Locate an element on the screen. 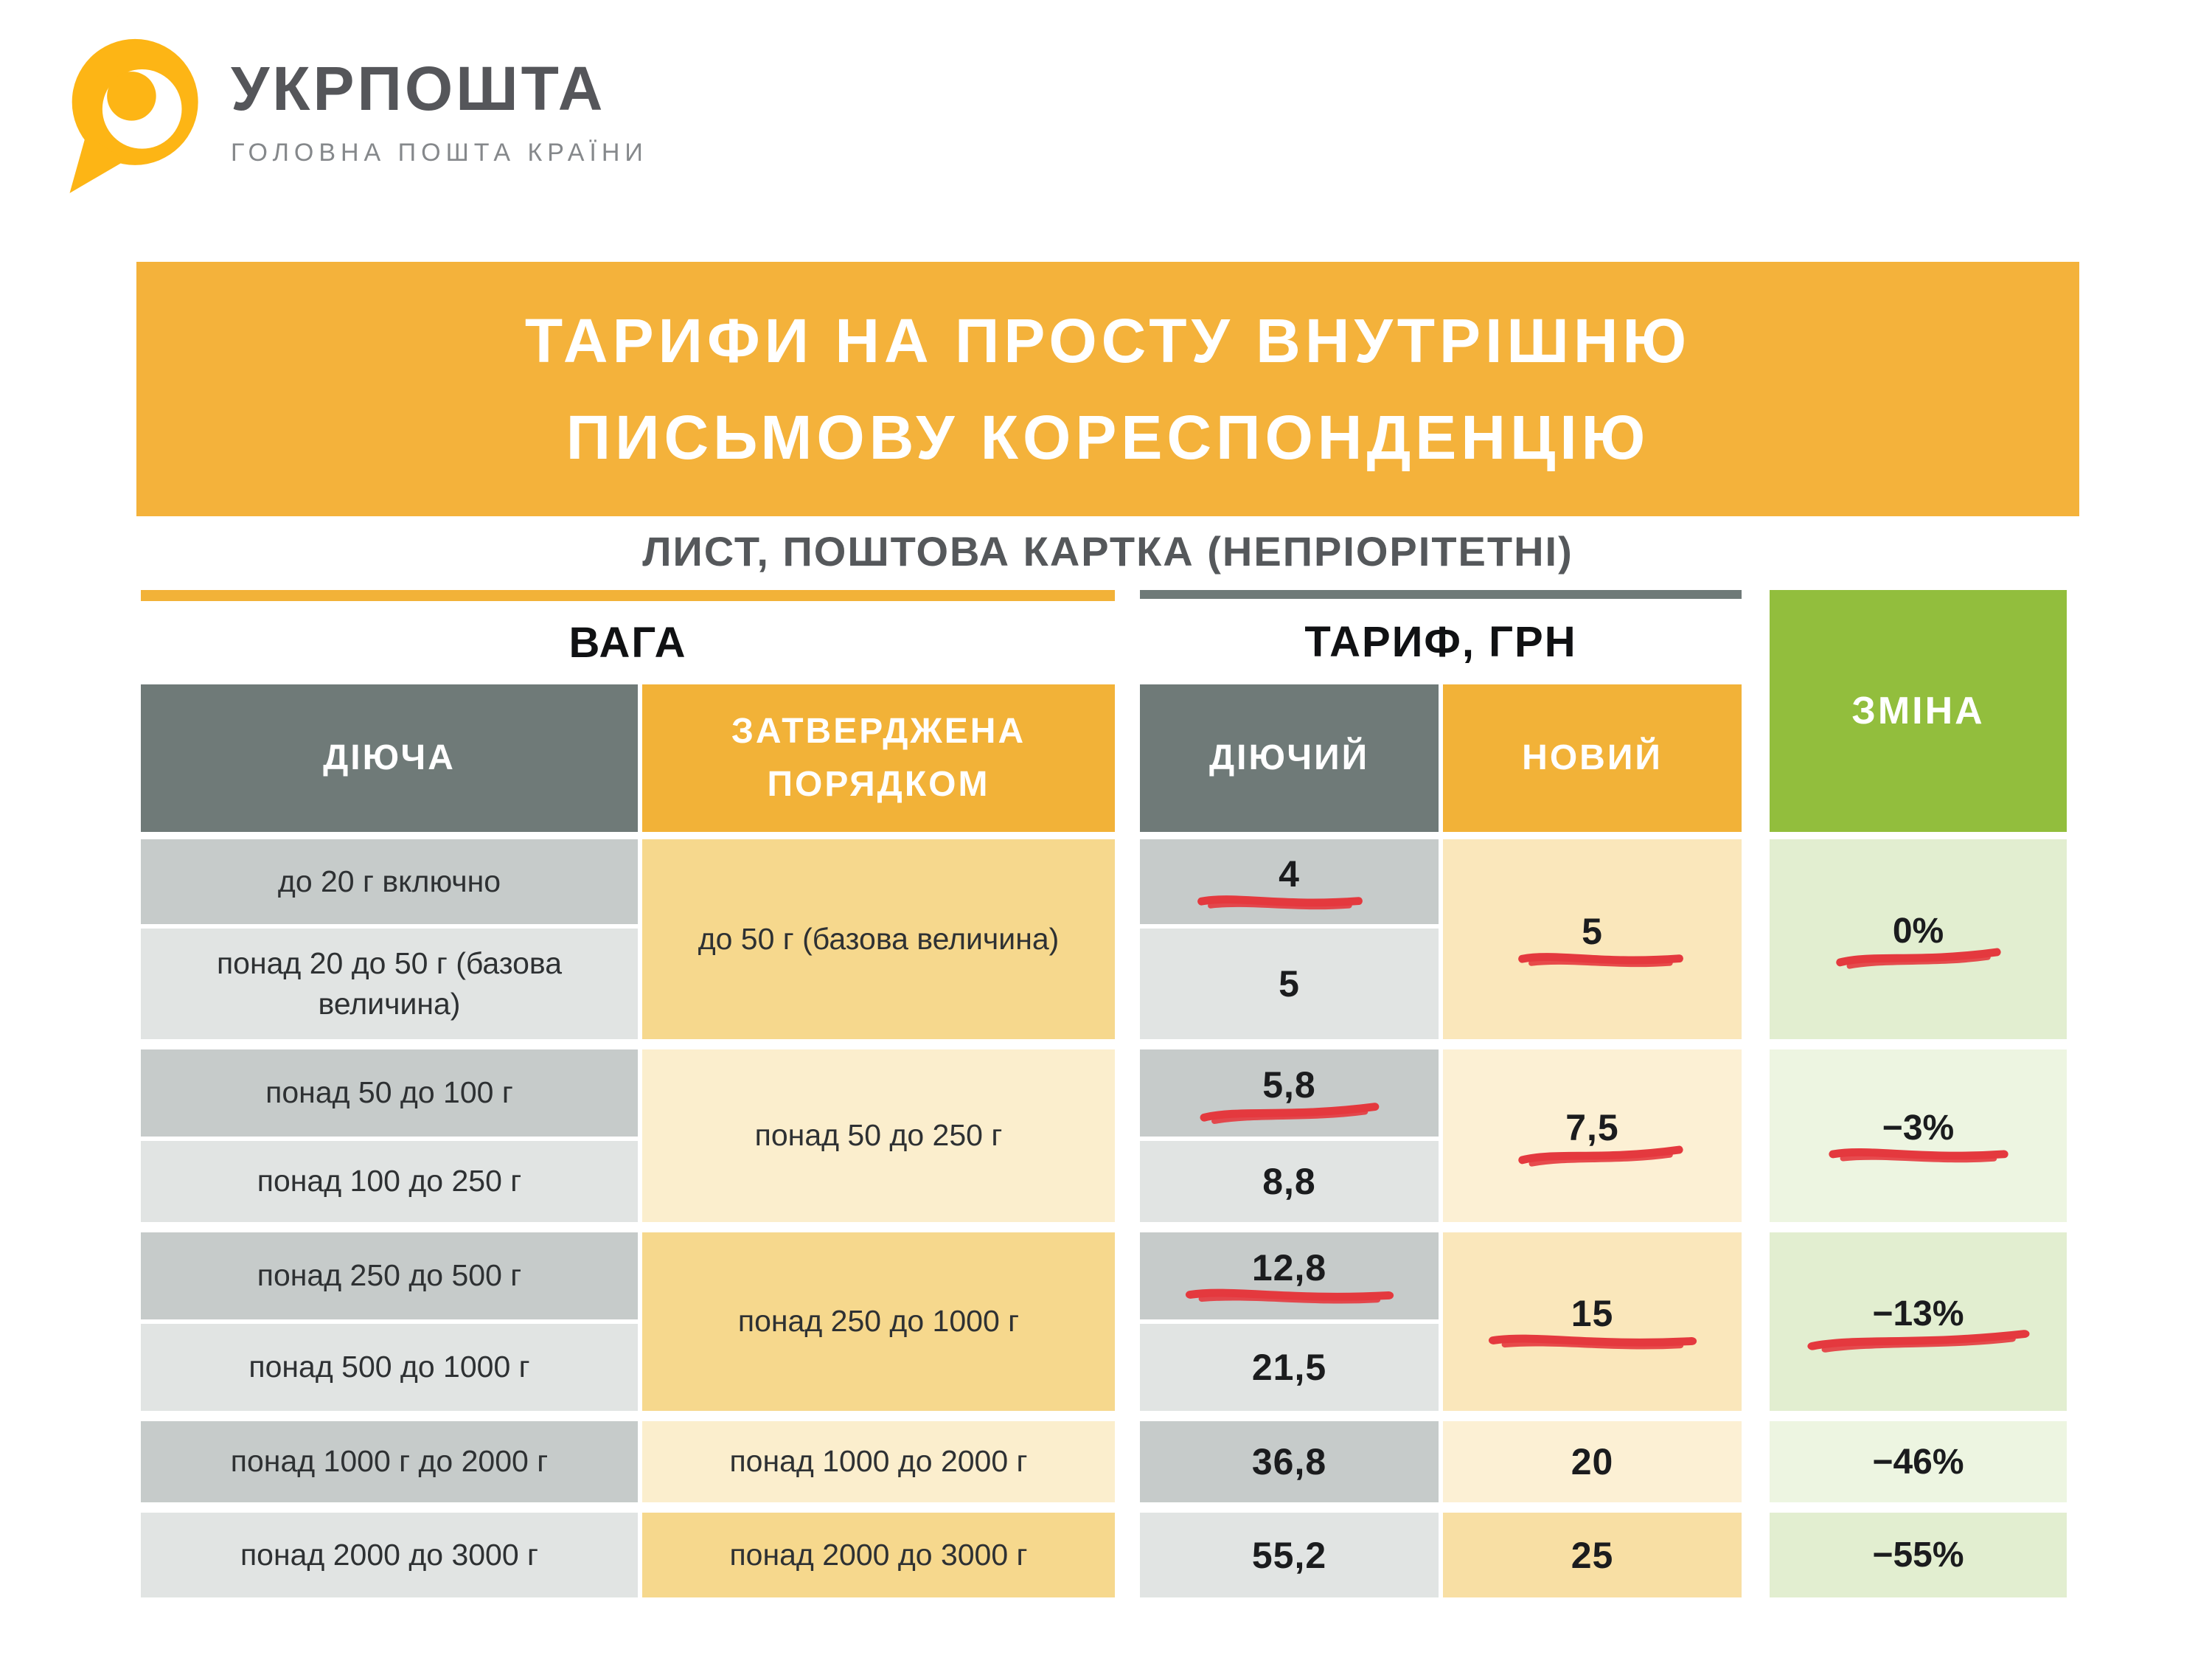  cell-change: −55% is located at coordinates (1918, 1555).